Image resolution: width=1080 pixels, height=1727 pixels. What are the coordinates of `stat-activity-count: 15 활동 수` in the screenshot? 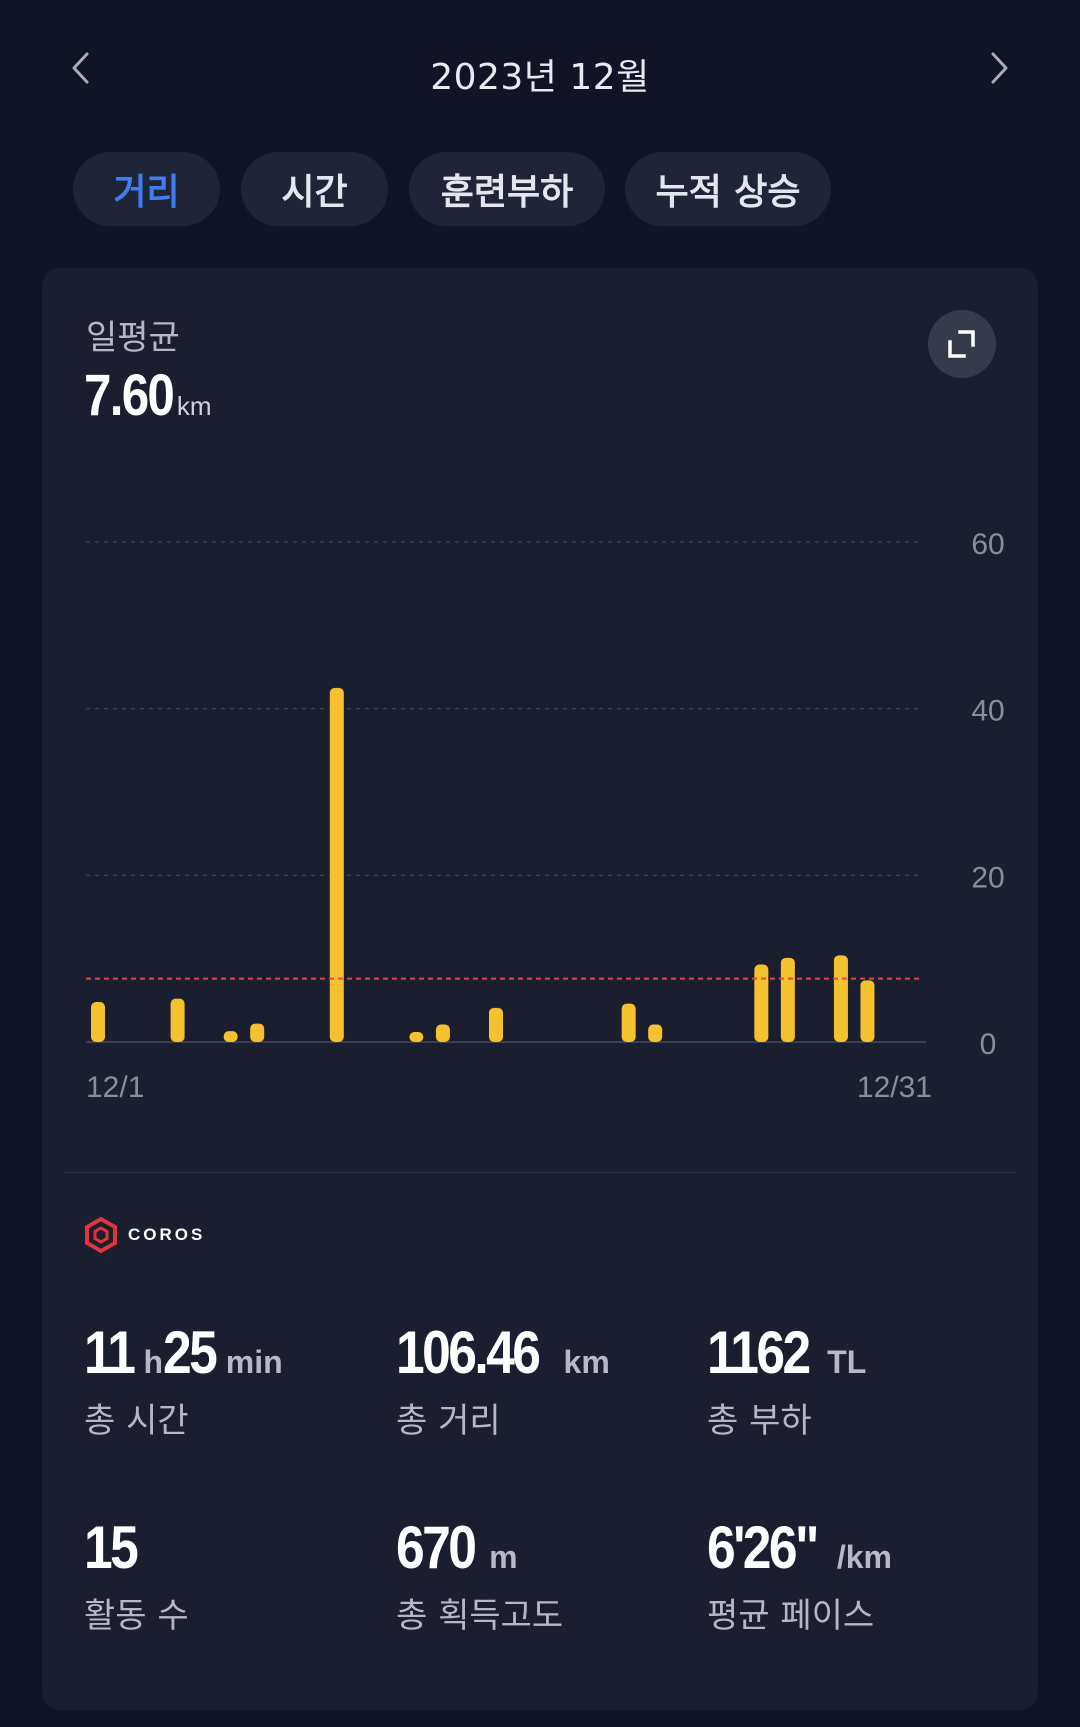 It's located at (136, 1575).